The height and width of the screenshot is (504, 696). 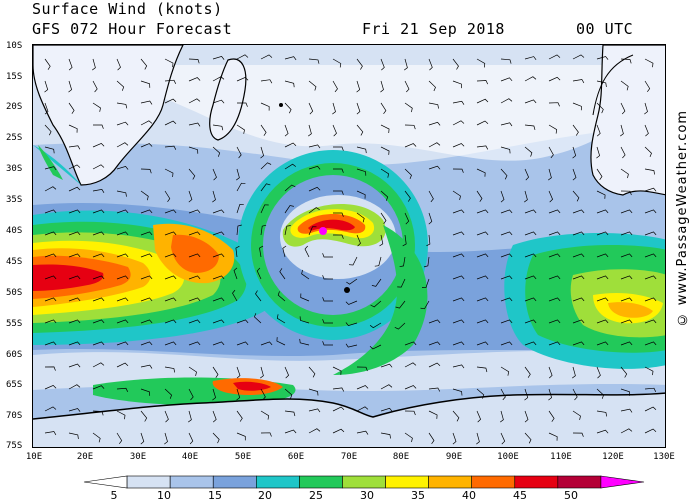 I want to click on lat-label: 20S, so click(x=14, y=107).